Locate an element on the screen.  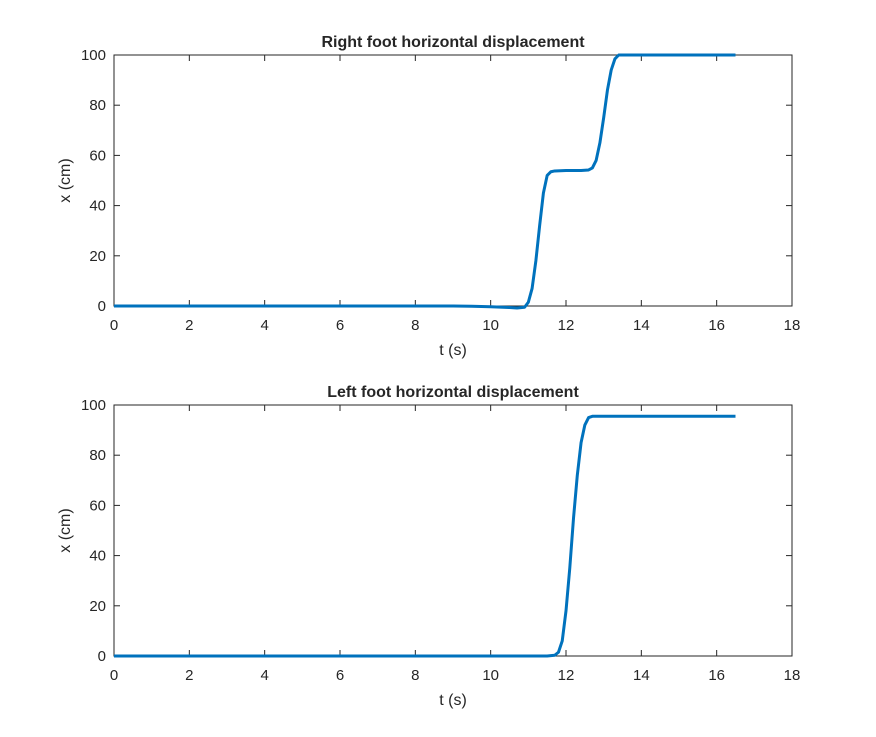
chart-title: Right foot horizontal displacement is located at coordinates (453, 42).